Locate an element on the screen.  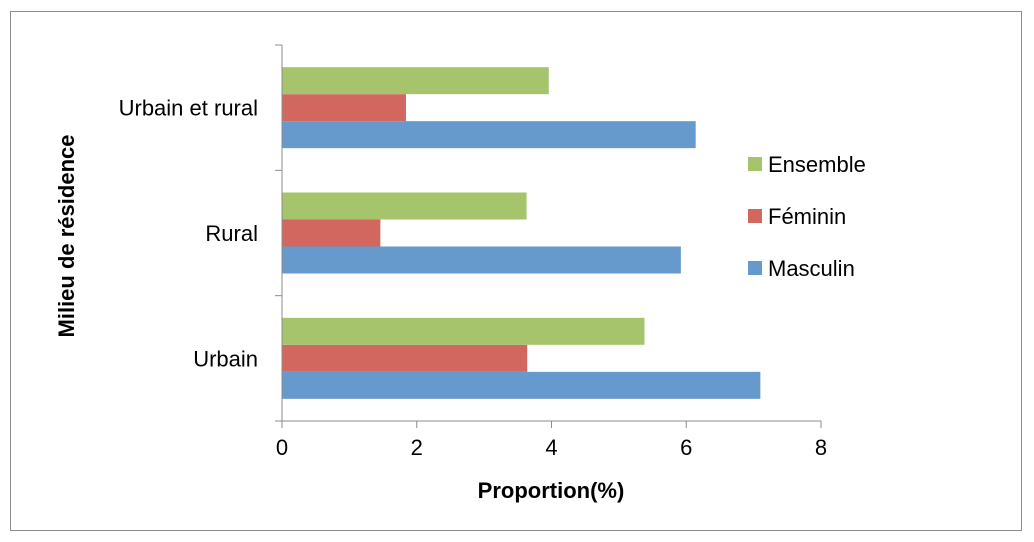
x-tick-label: 2 is located at coordinates (417, 447).